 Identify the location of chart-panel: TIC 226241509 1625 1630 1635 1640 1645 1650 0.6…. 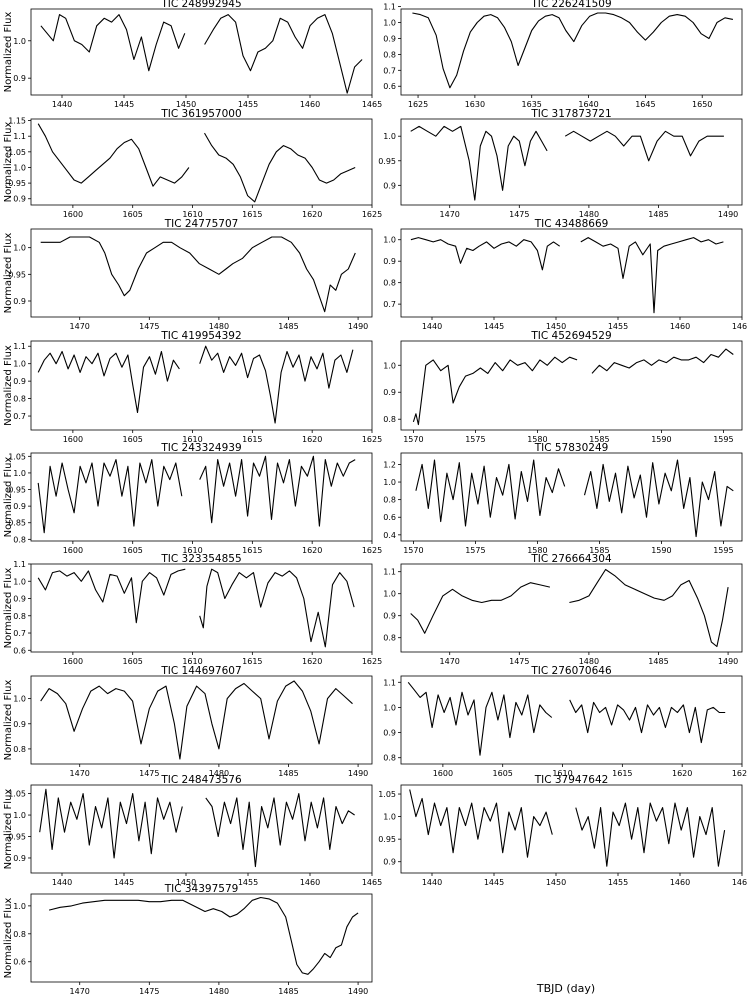
(563, 54).